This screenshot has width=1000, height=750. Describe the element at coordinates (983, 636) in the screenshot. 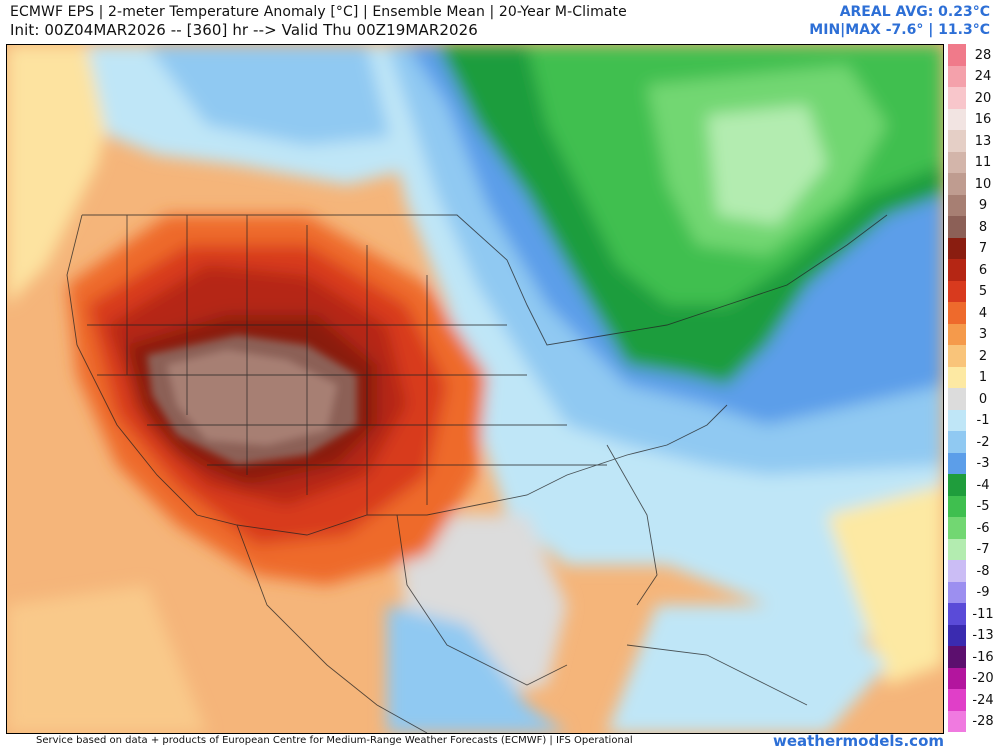

I see `legend-label: -13` at that location.